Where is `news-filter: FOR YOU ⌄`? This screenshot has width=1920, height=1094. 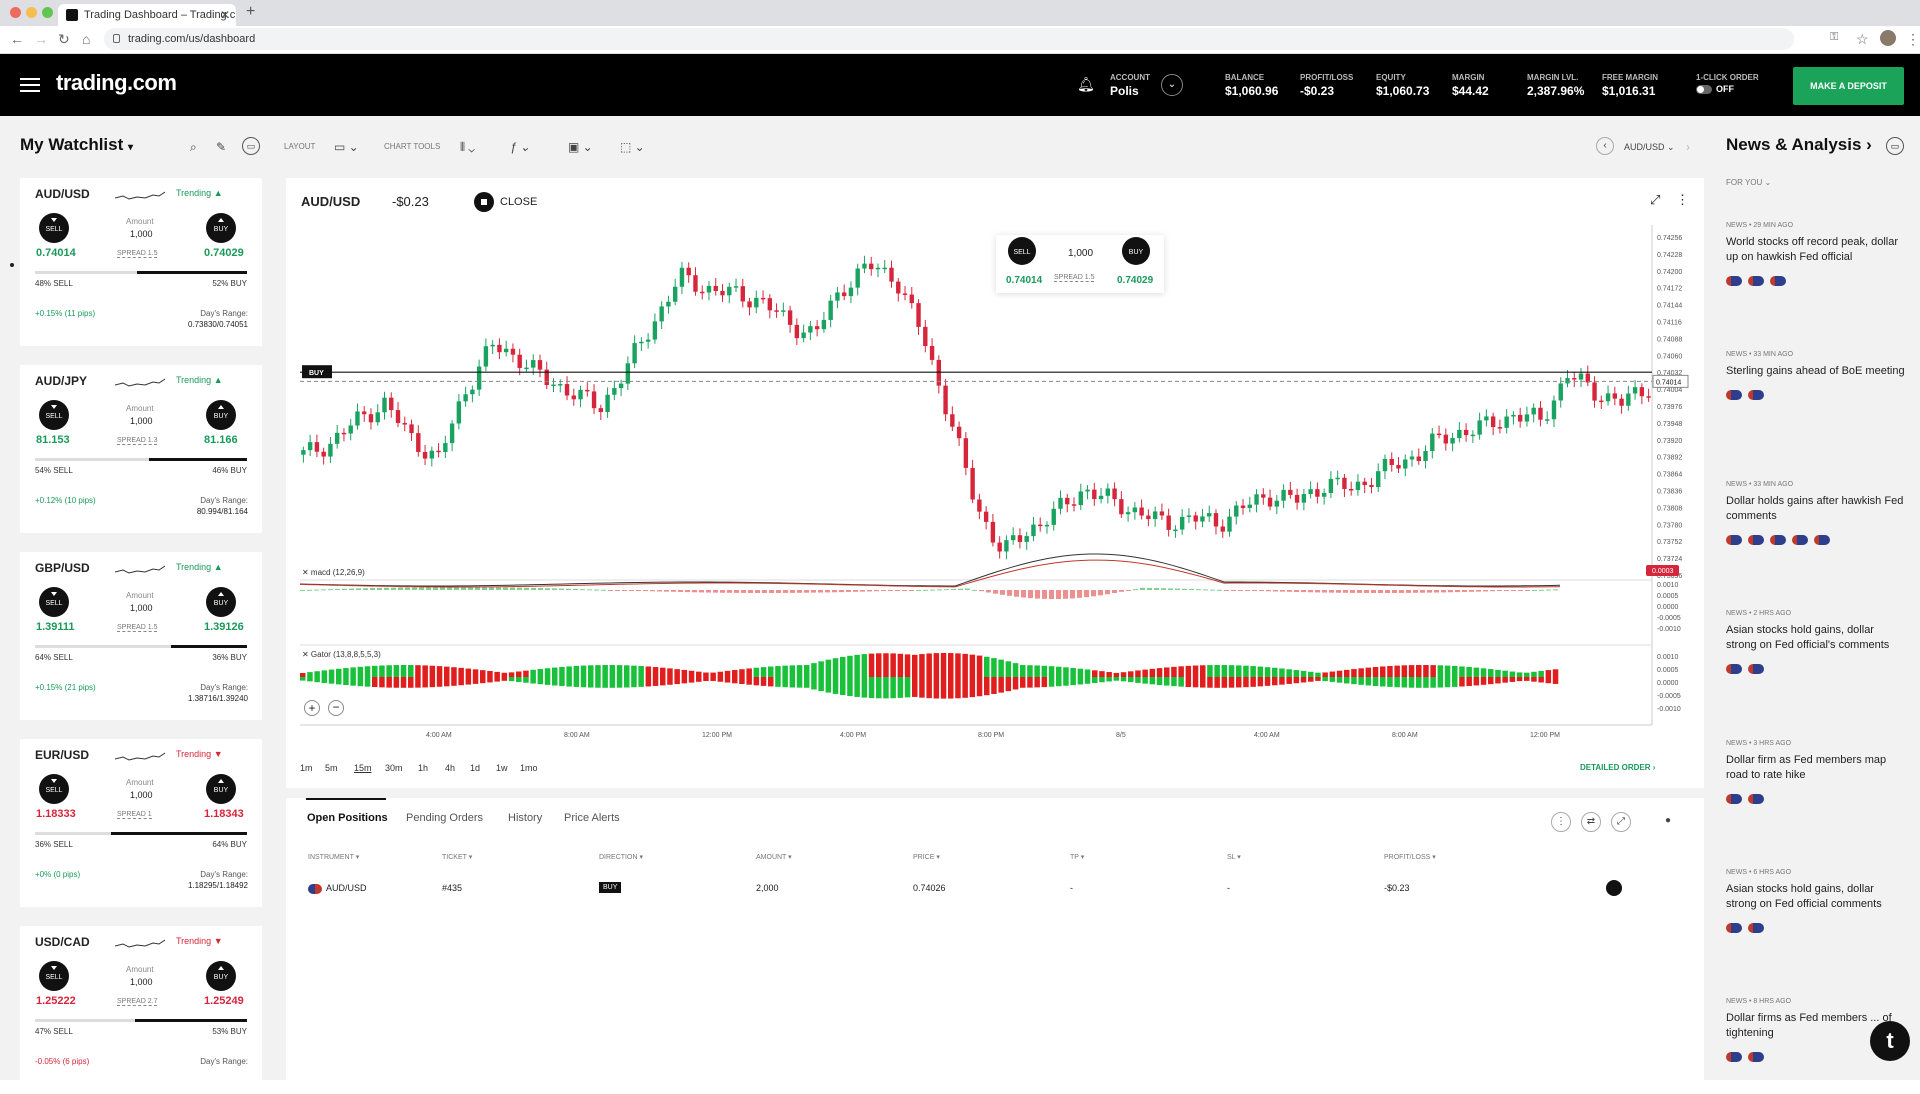 news-filter: FOR YOU ⌄ is located at coordinates (1749, 182).